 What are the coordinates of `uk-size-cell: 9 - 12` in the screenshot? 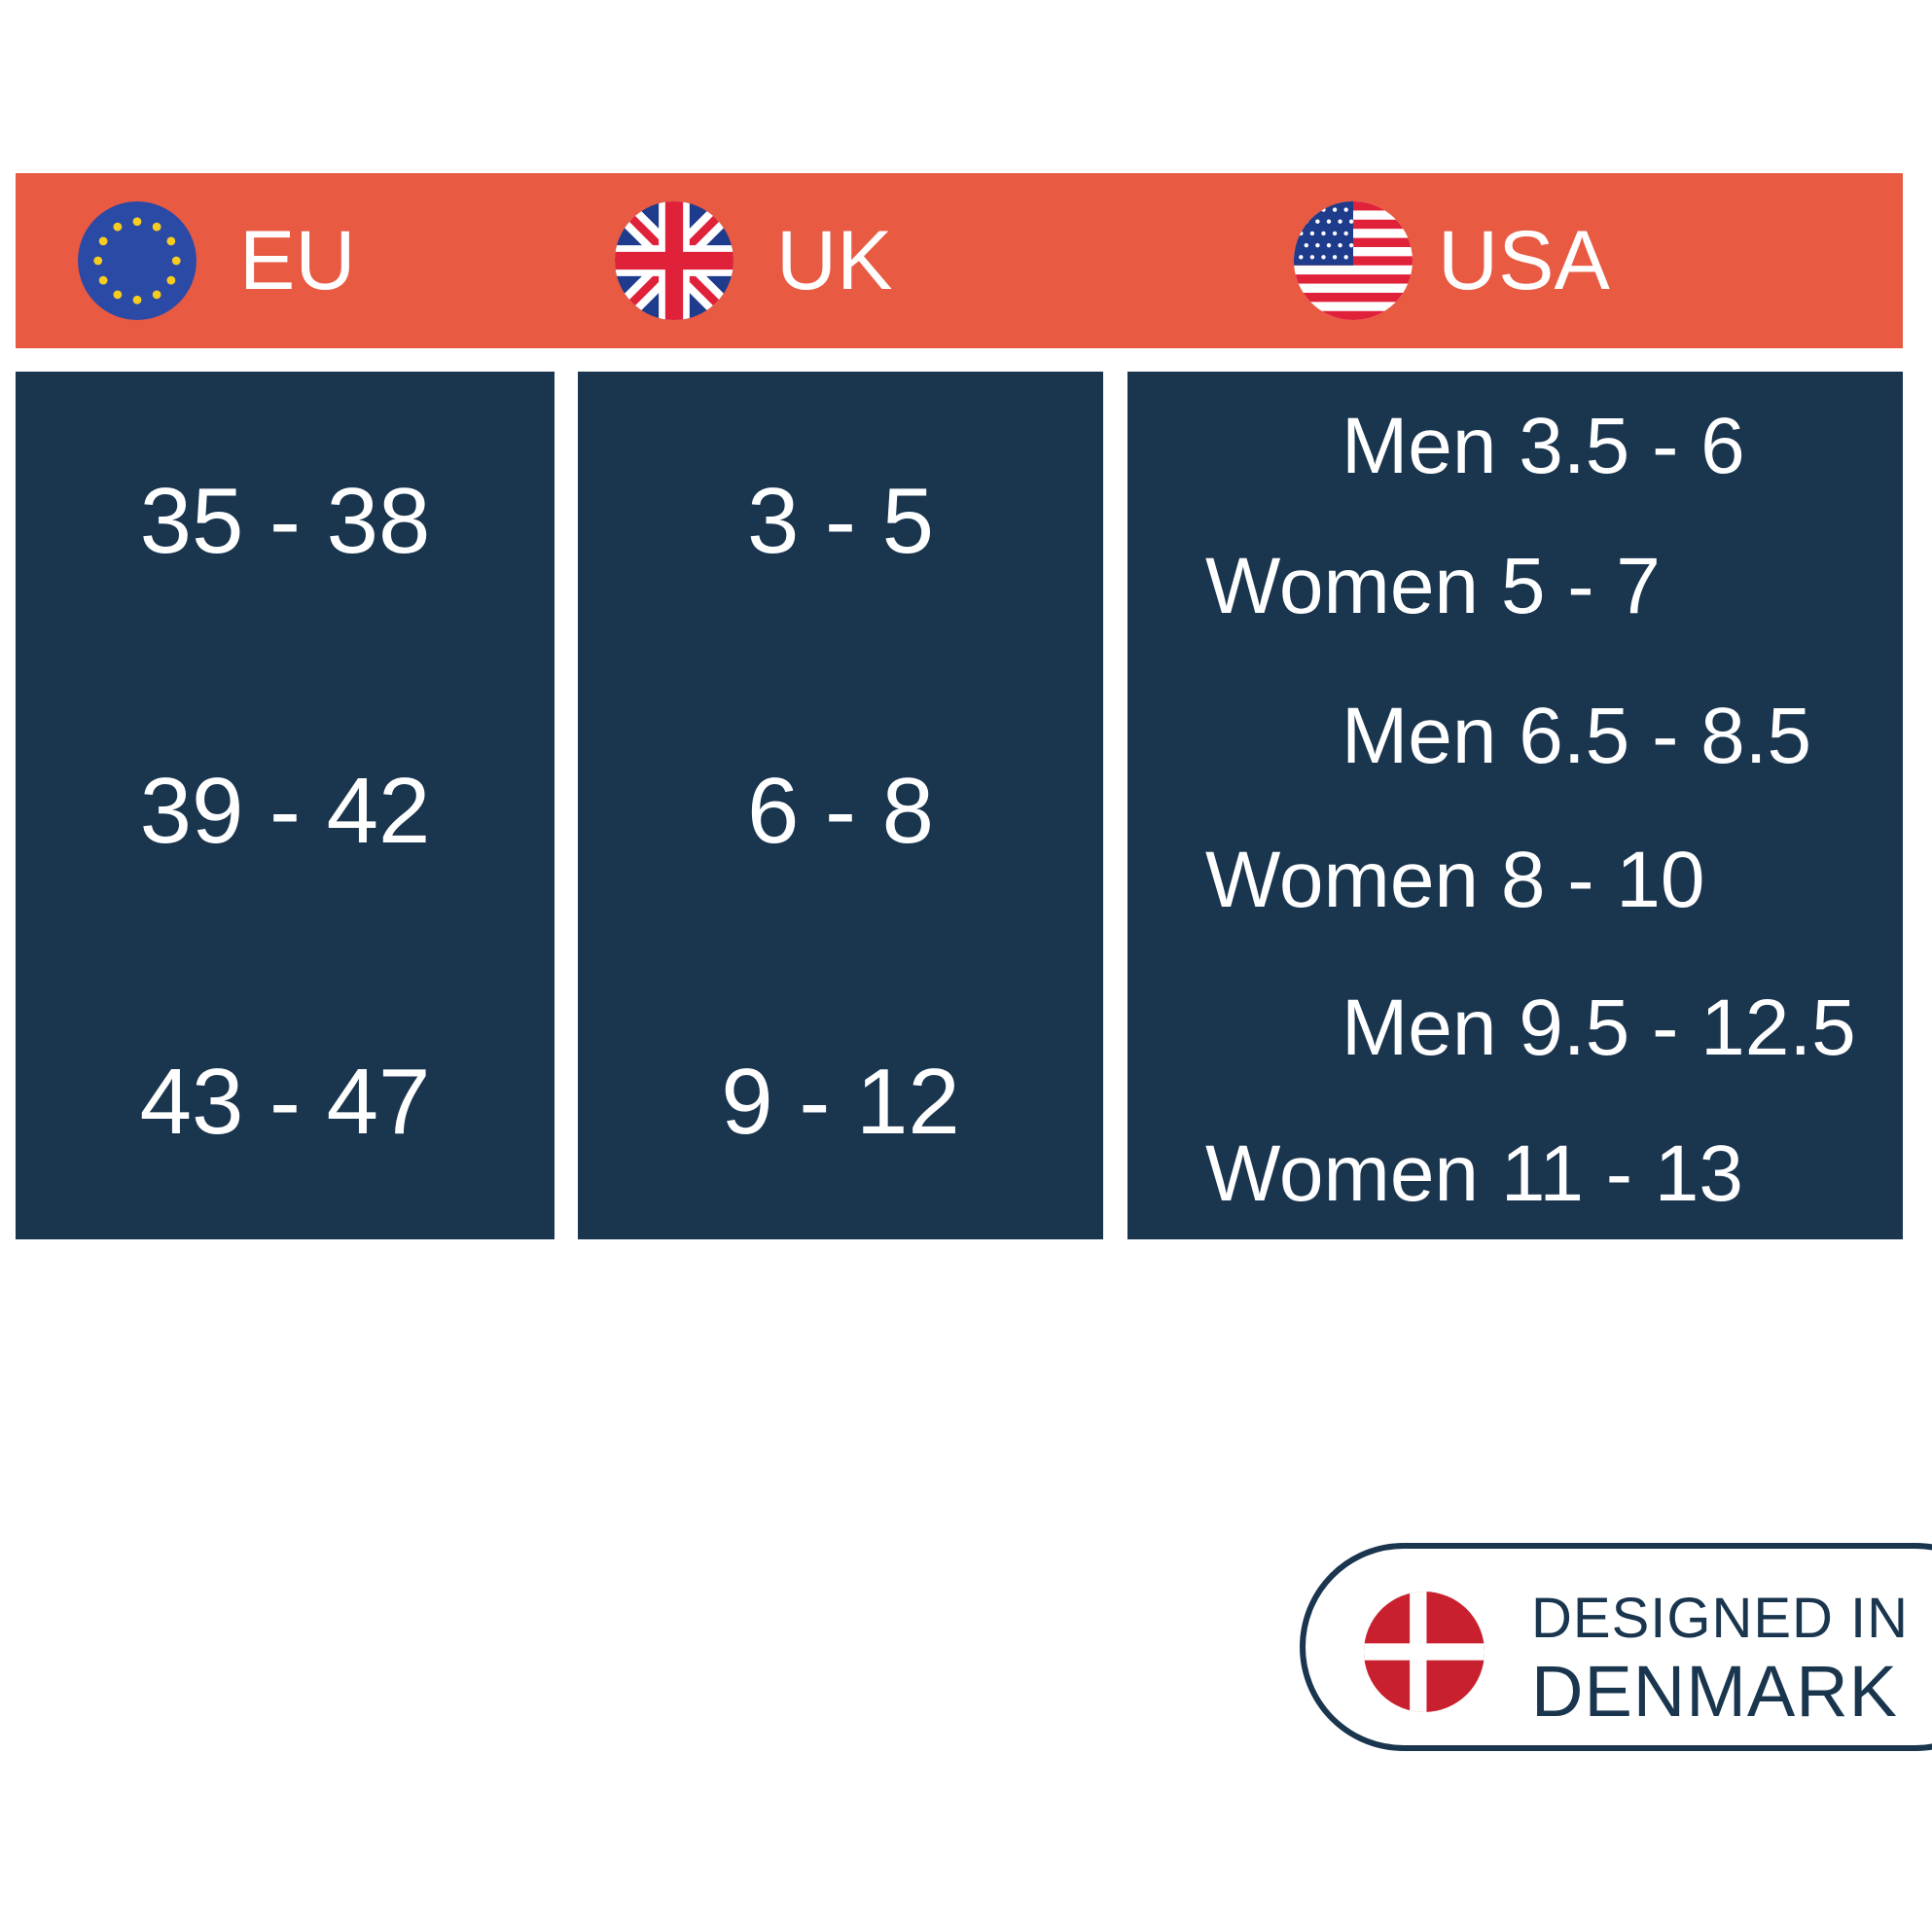 It's located at (840, 1102).